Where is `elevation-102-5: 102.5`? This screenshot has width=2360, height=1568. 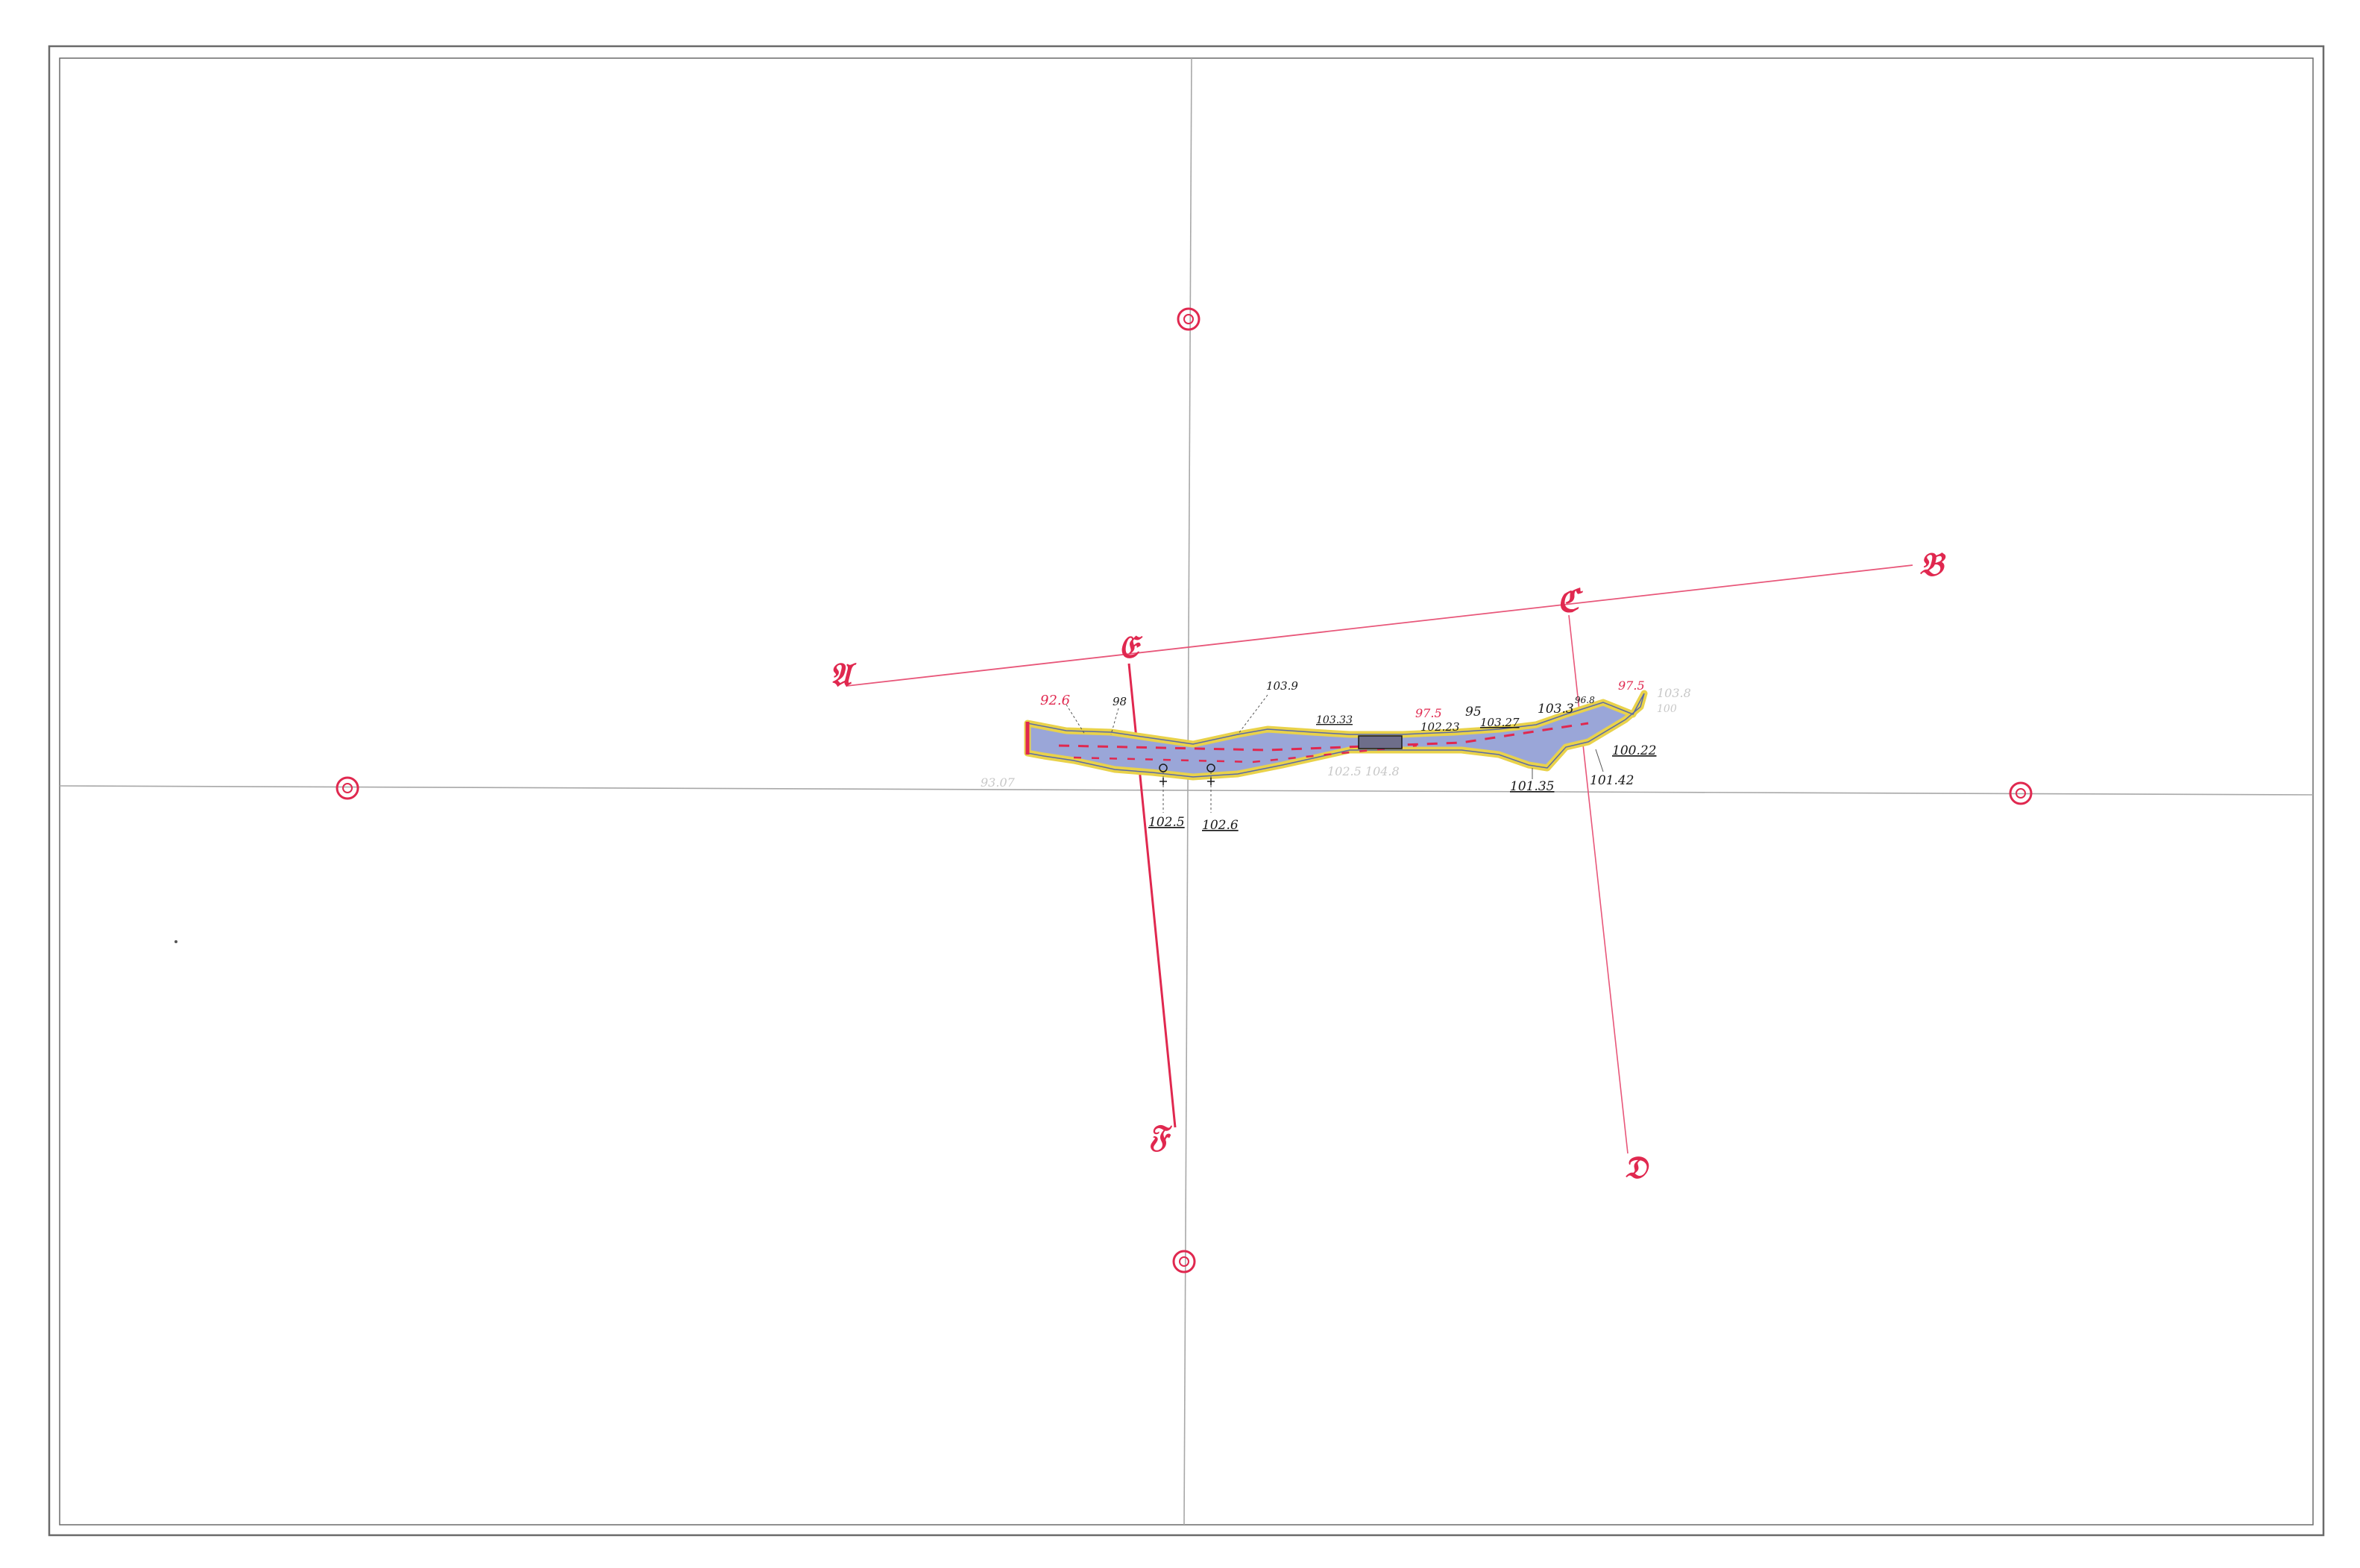
elevation-102-5: 102.5 is located at coordinates (1166, 822).